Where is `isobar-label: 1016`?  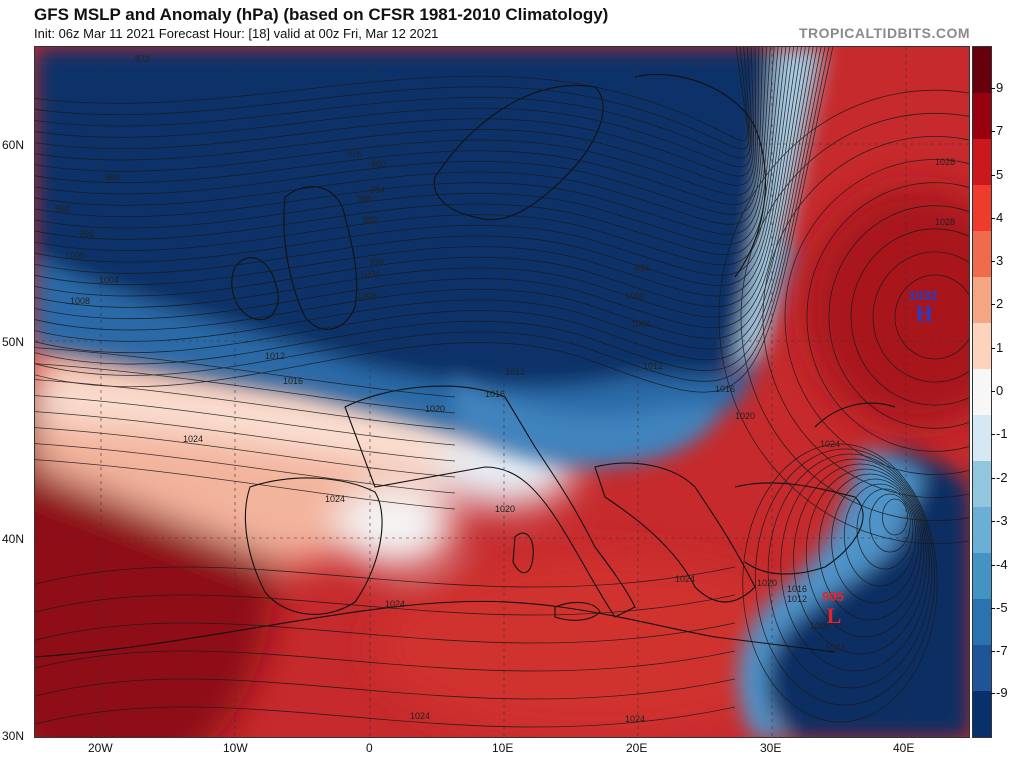 isobar-label: 1016 is located at coordinates (797, 589).